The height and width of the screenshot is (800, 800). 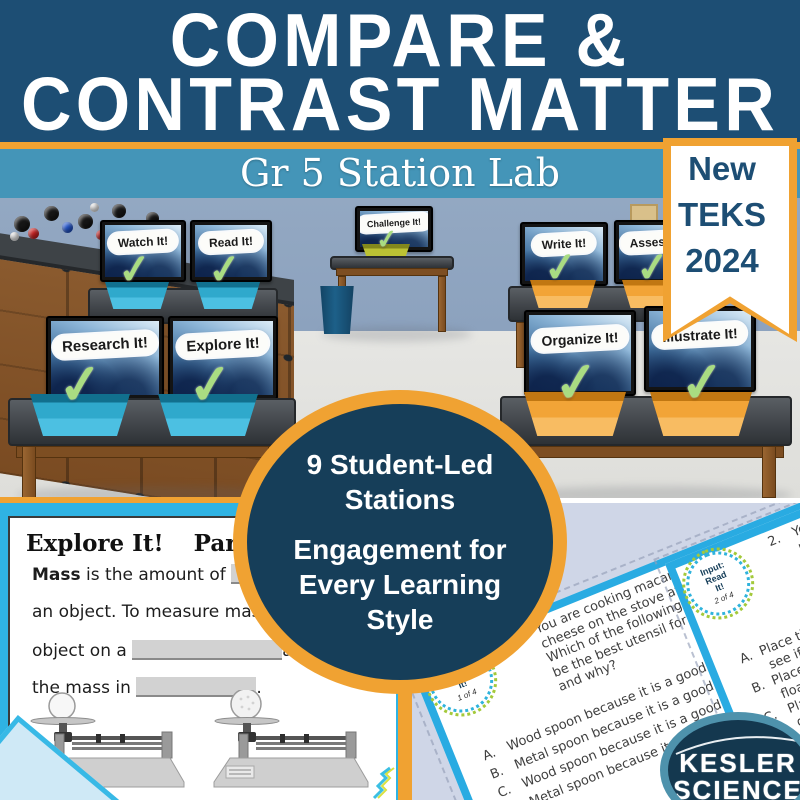 I want to click on worksheet-title-text: Explore It!, so click(x=95, y=543).